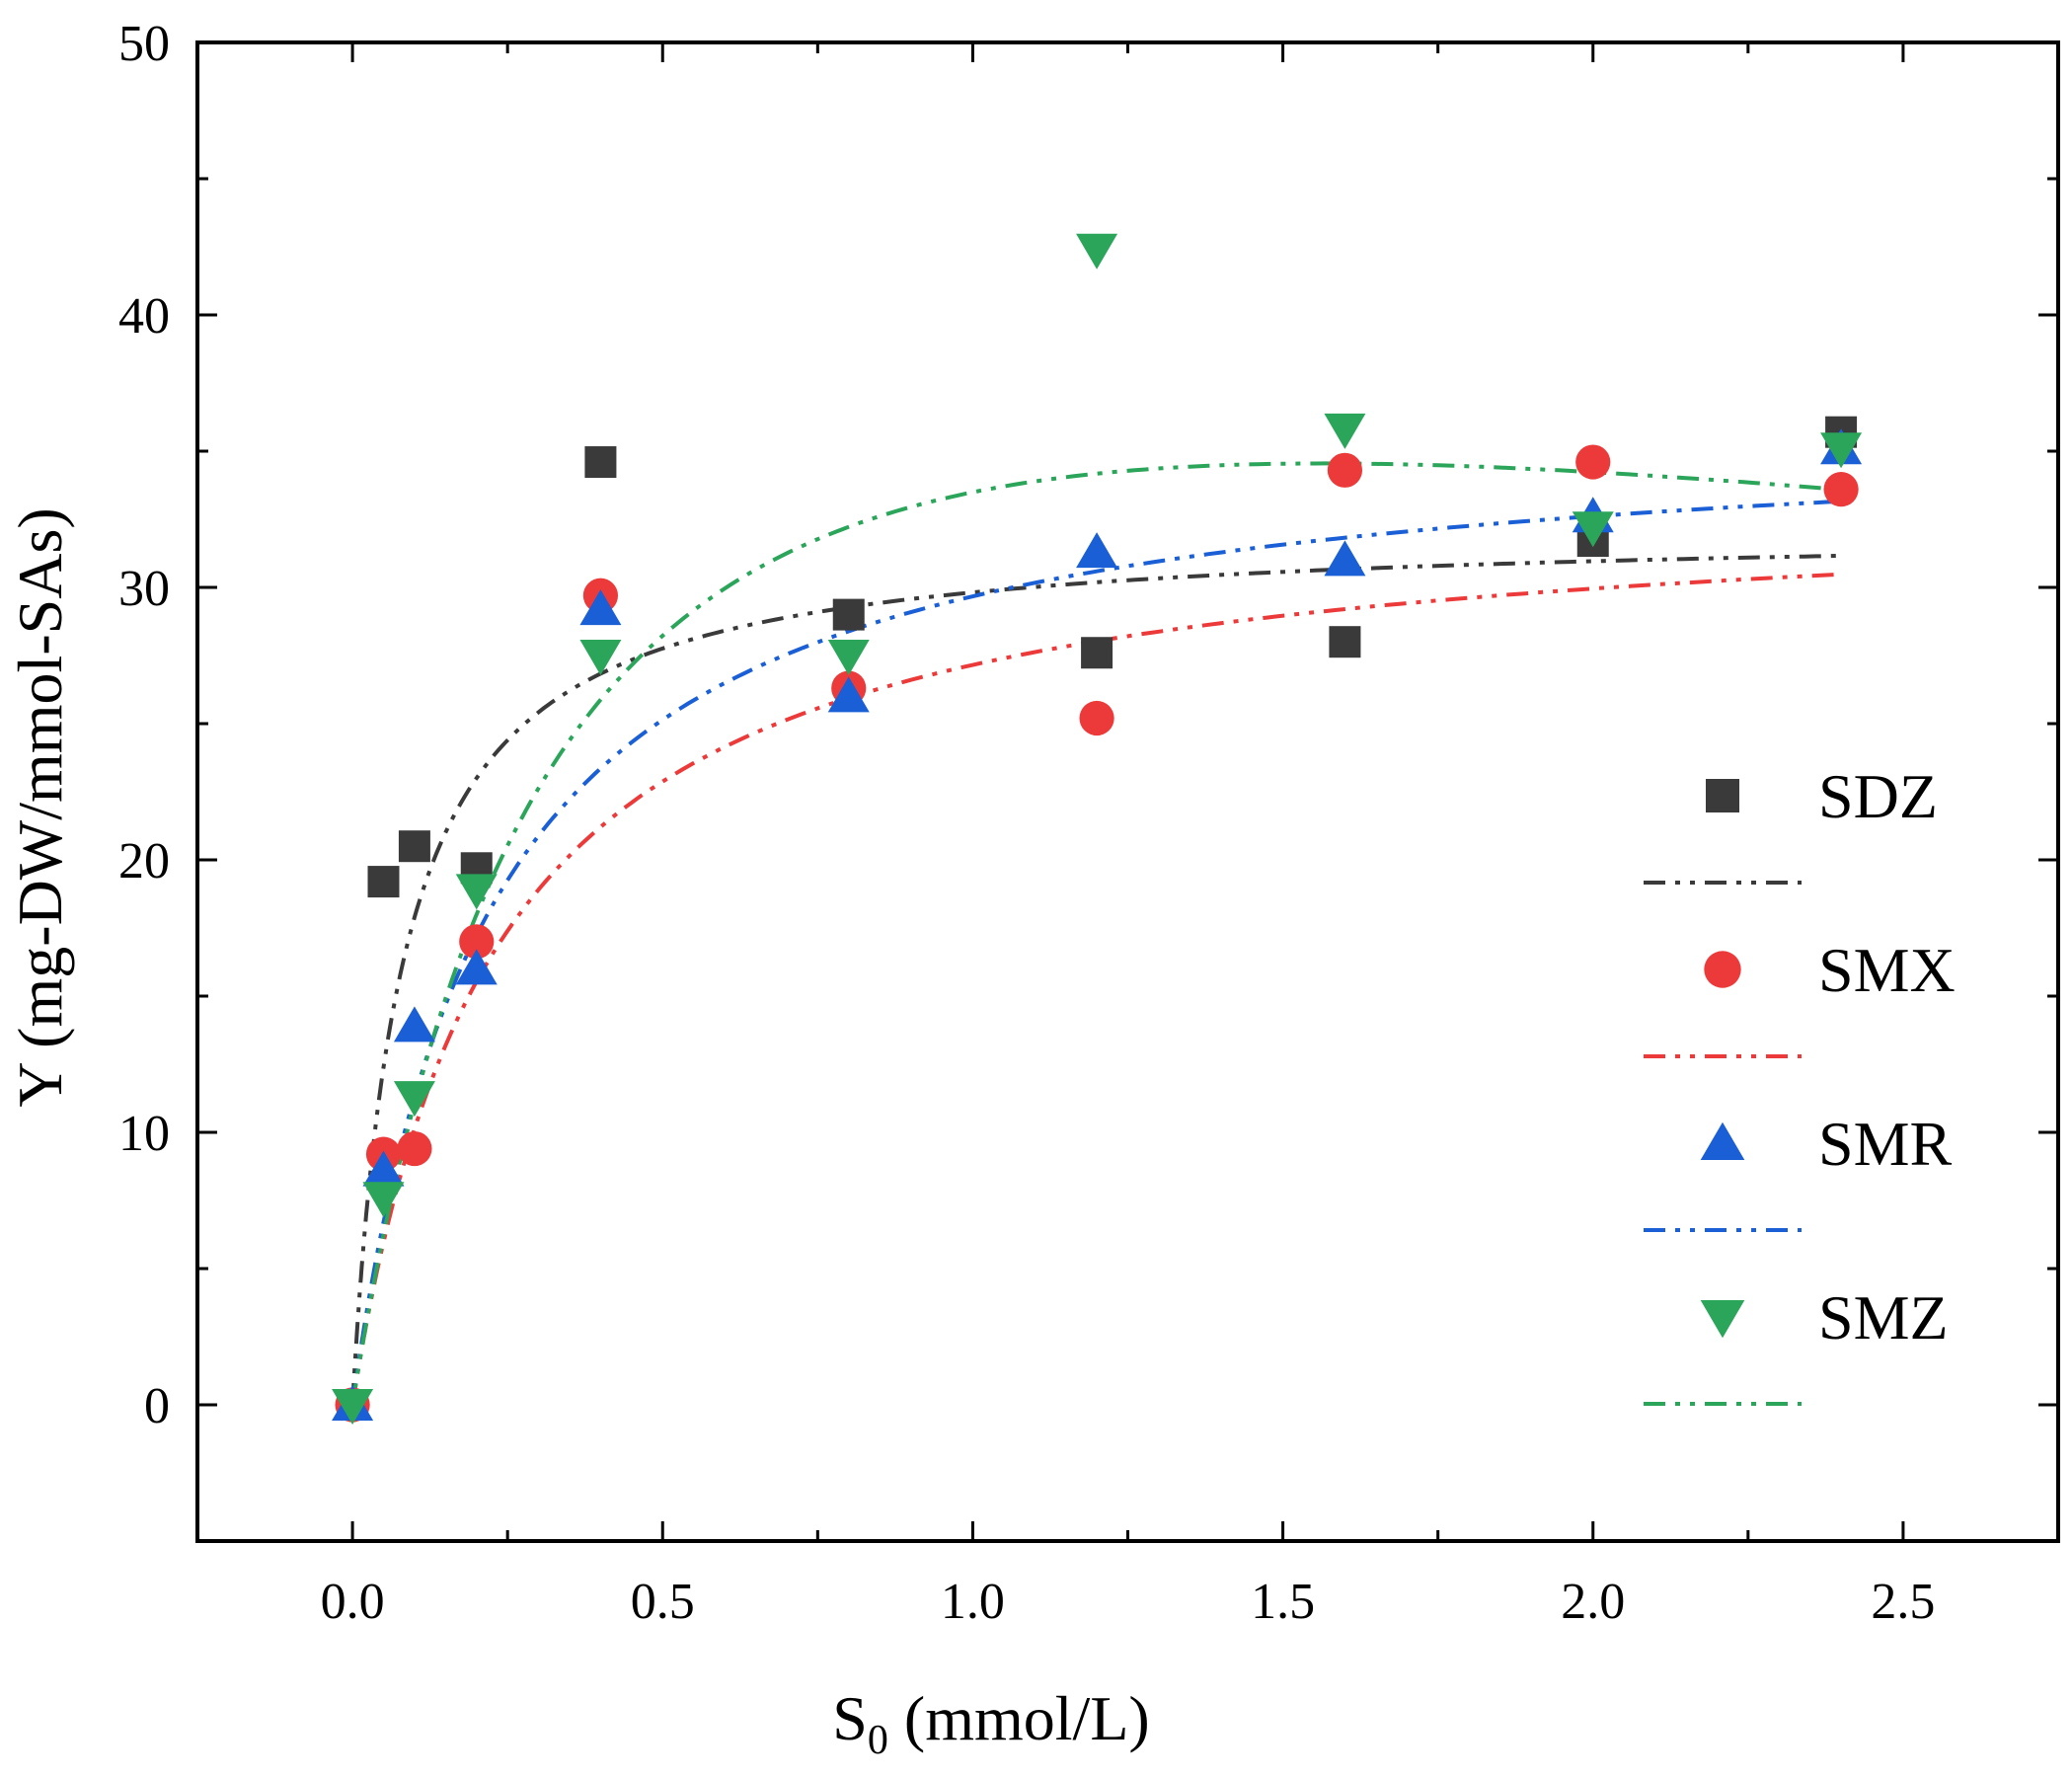 The height and width of the screenshot is (1777, 2072). What do you see at coordinates (144, 861) in the screenshot?
I see `y-tick-label: 20` at bounding box center [144, 861].